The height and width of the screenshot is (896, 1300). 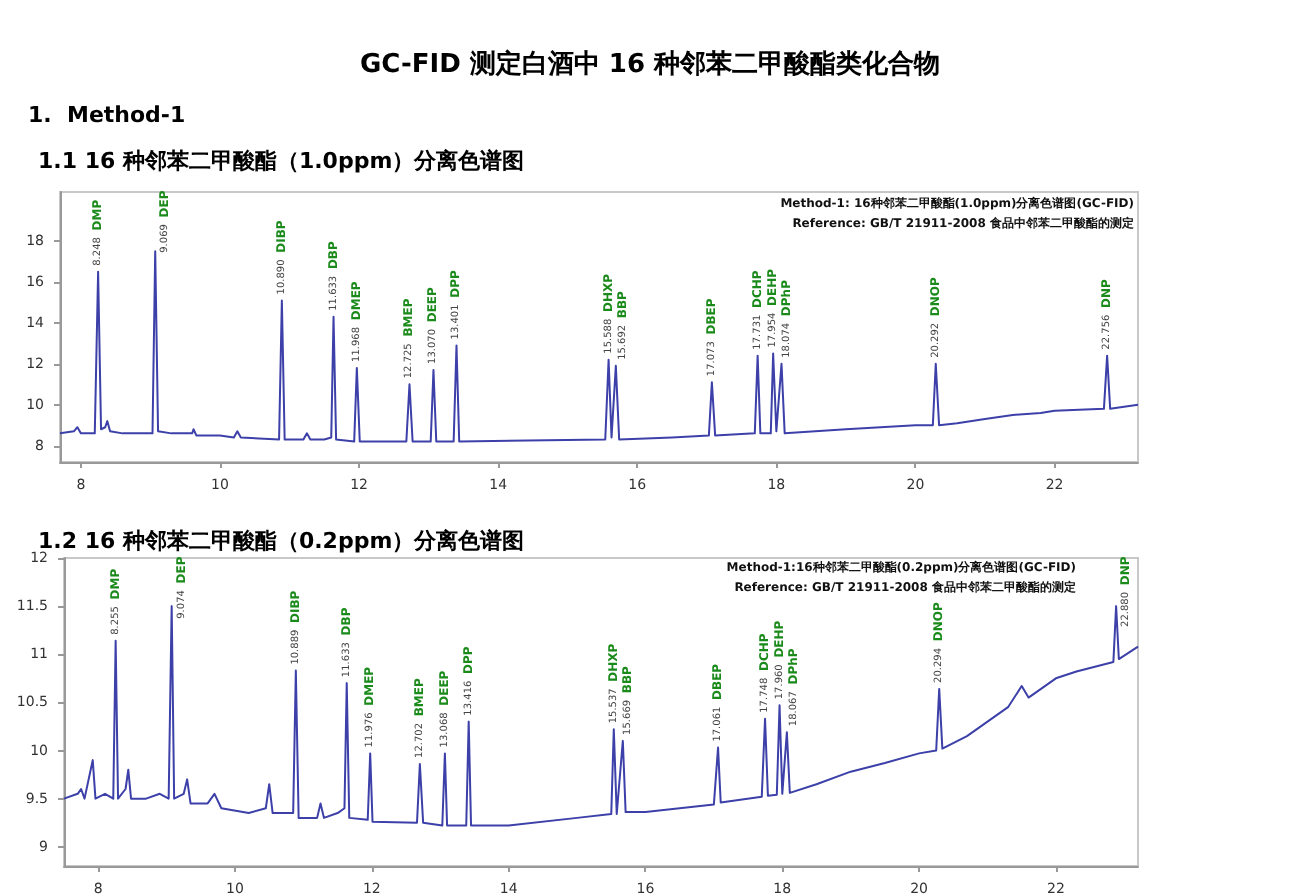 I want to click on chart-title: 1.2 16 种邻苯二甲酸酯（0.2ppm）分离色谱图, so click(x=281, y=541).